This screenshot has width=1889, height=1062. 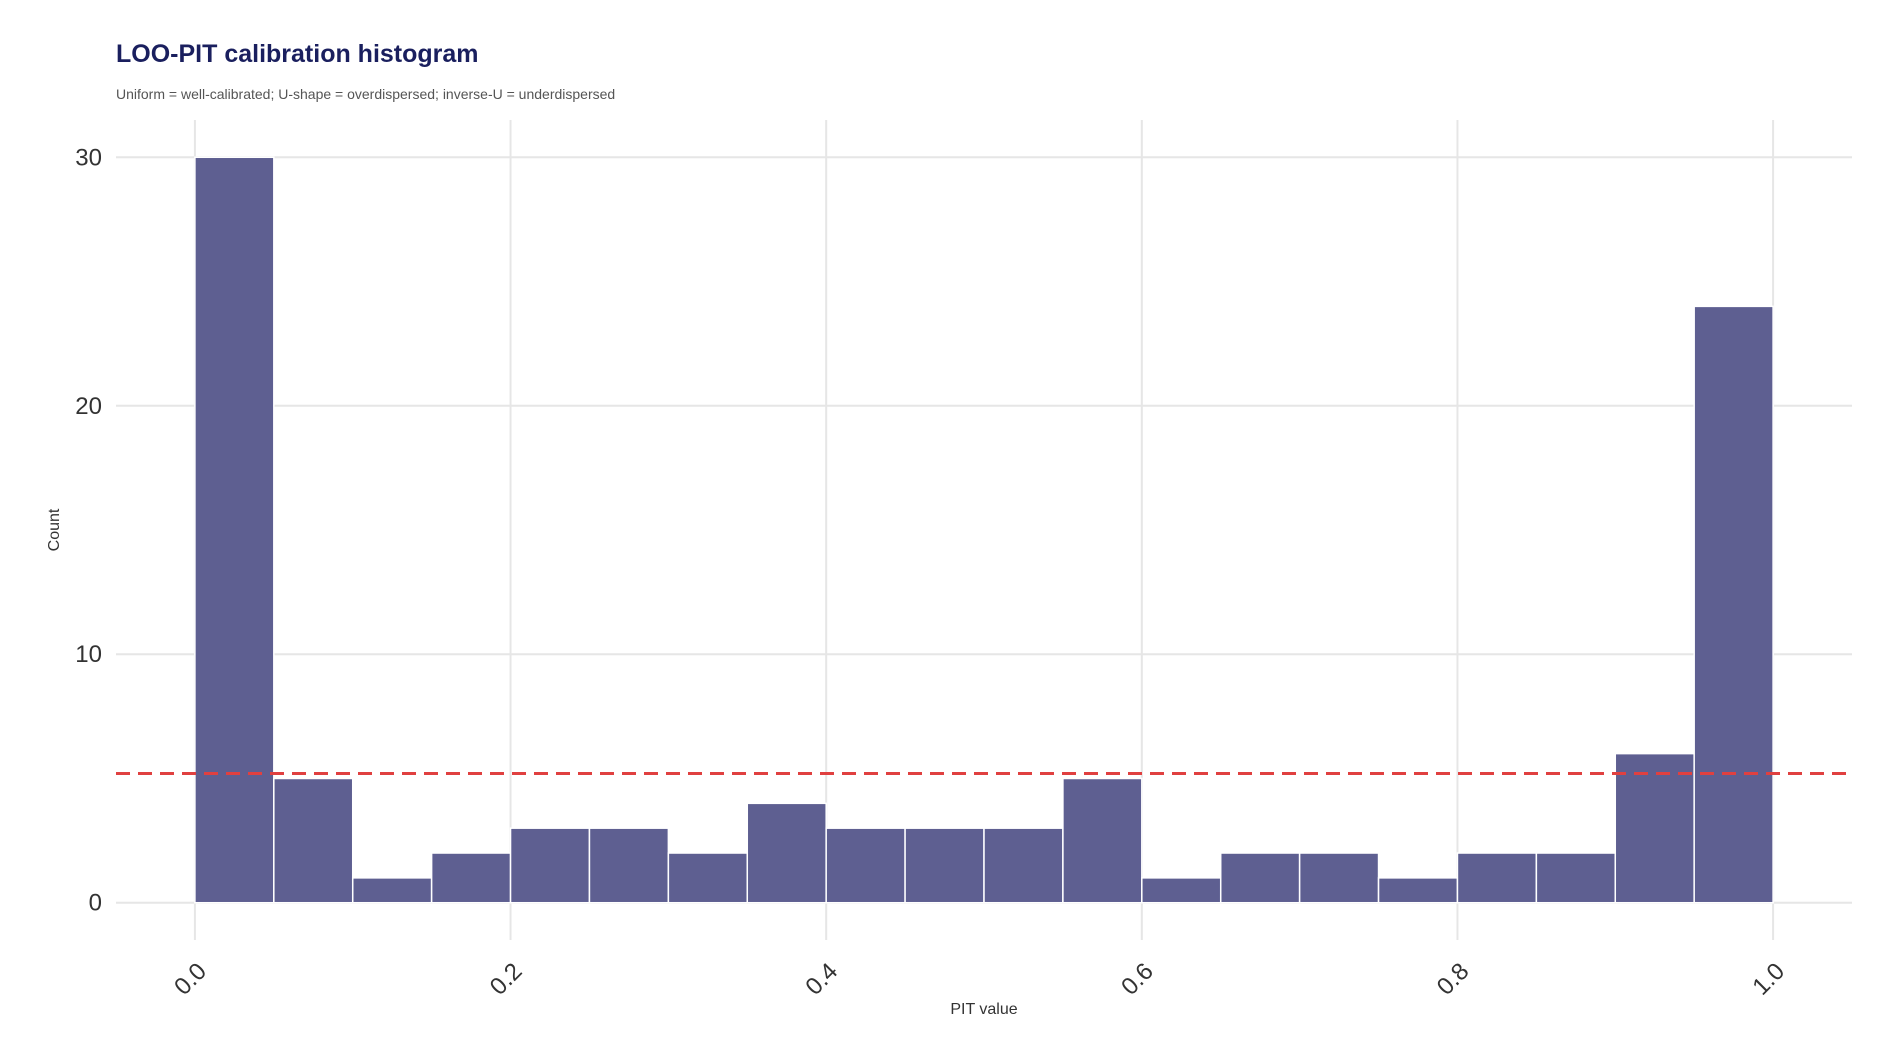 What do you see at coordinates (88, 406) in the screenshot?
I see `y-tick-label: 20` at bounding box center [88, 406].